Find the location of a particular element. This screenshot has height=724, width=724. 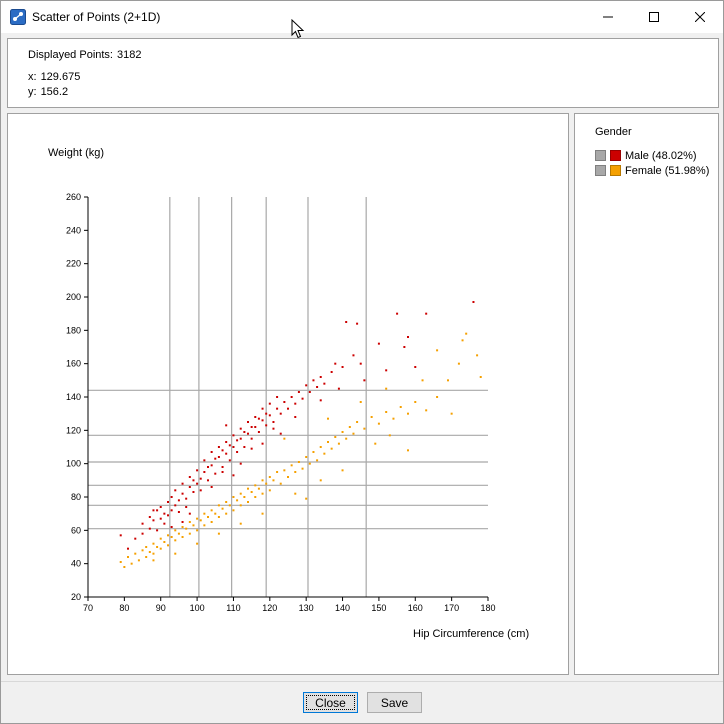

legend-checkbox-male is located at coordinates (600, 155).